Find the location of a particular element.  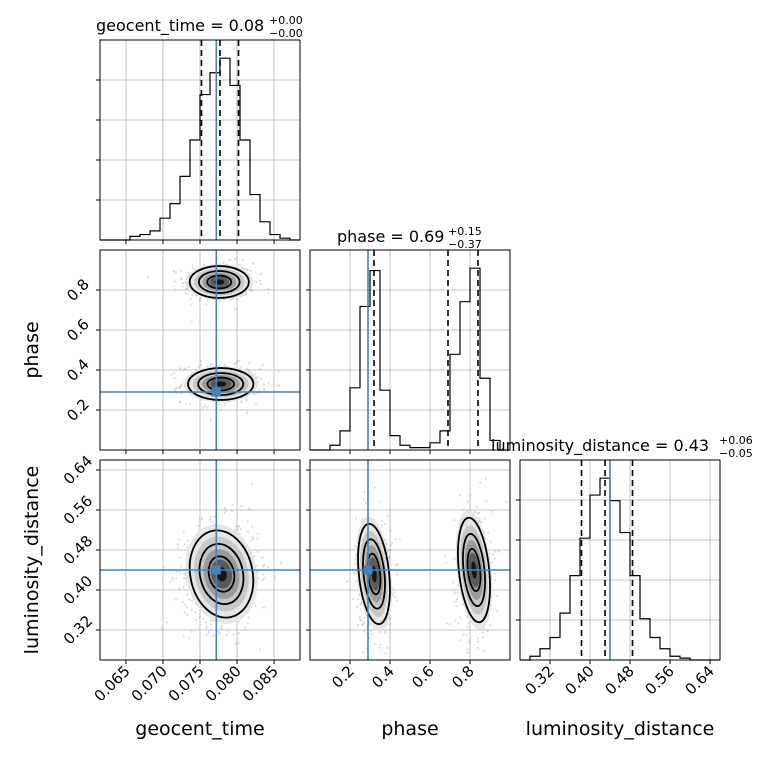

title-phase-minus: −0.37 is located at coordinates (465, 244).